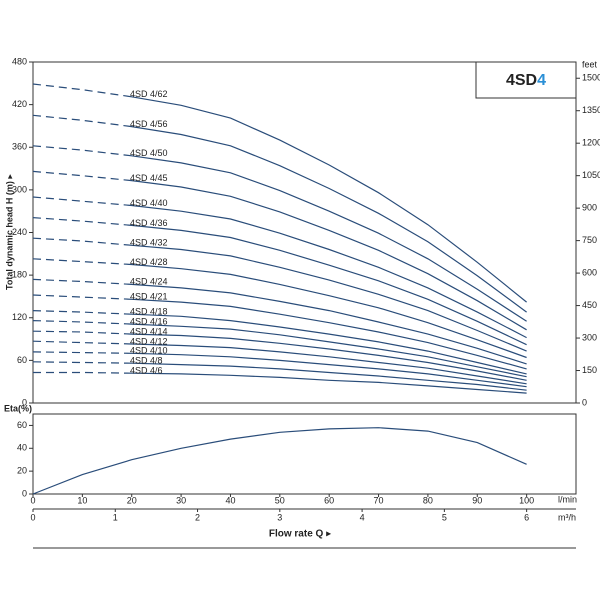 This screenshot has height=600, width=600. Describe the element at coordinates (149, 153) in the screenshot. I see `curve-label: 4SD 4/50` at that location.